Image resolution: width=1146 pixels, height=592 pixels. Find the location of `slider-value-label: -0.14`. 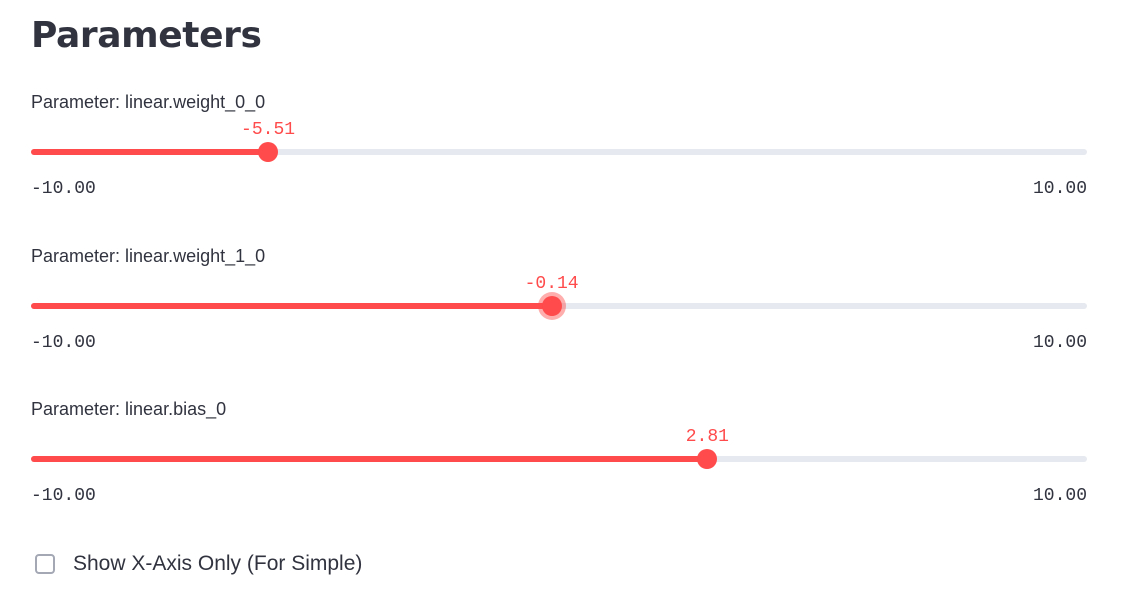

slider-value-label: -0.14 is located at coordinates (551, 284).